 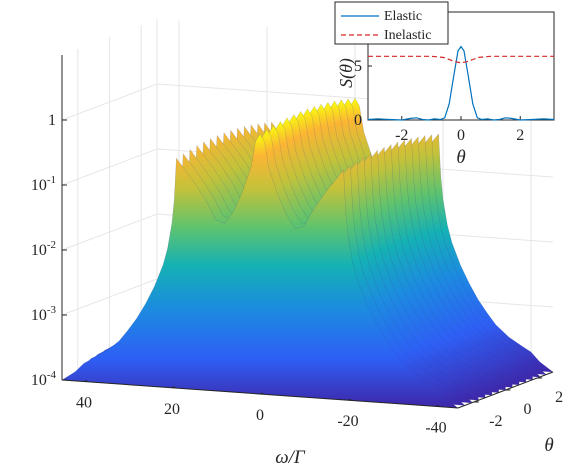 I want to click on x-tick-labels: 40 20 0 -20 -40, so click(x=261, y=408).